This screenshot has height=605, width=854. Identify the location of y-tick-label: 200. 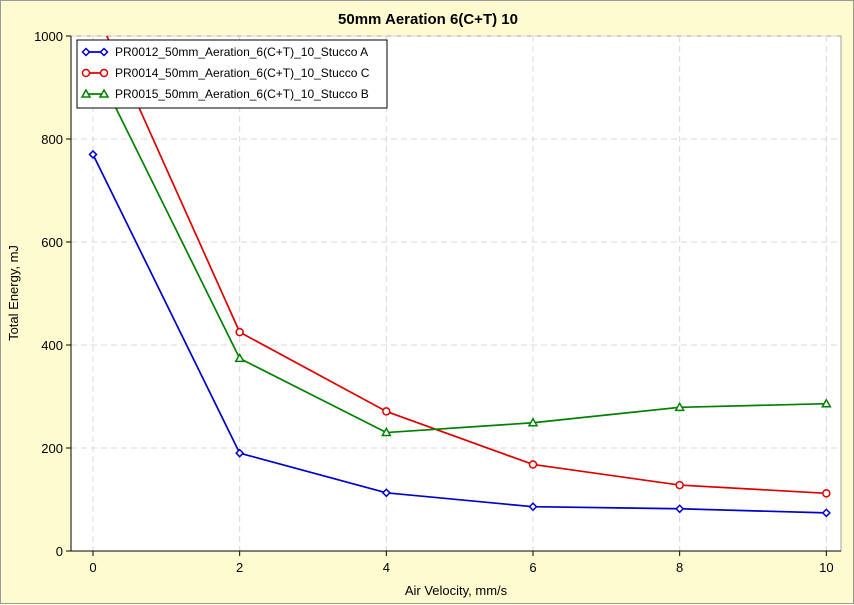
(52, 448).